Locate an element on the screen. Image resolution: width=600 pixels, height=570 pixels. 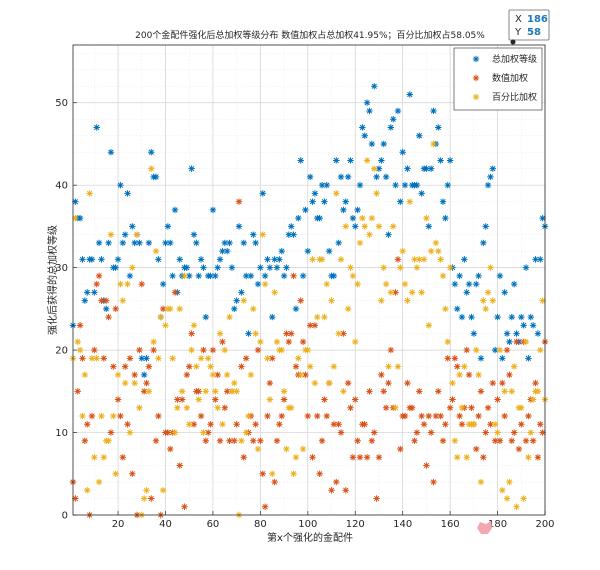
legend-label-series-3: 百分比加权 is located at coordinates (514, 97).